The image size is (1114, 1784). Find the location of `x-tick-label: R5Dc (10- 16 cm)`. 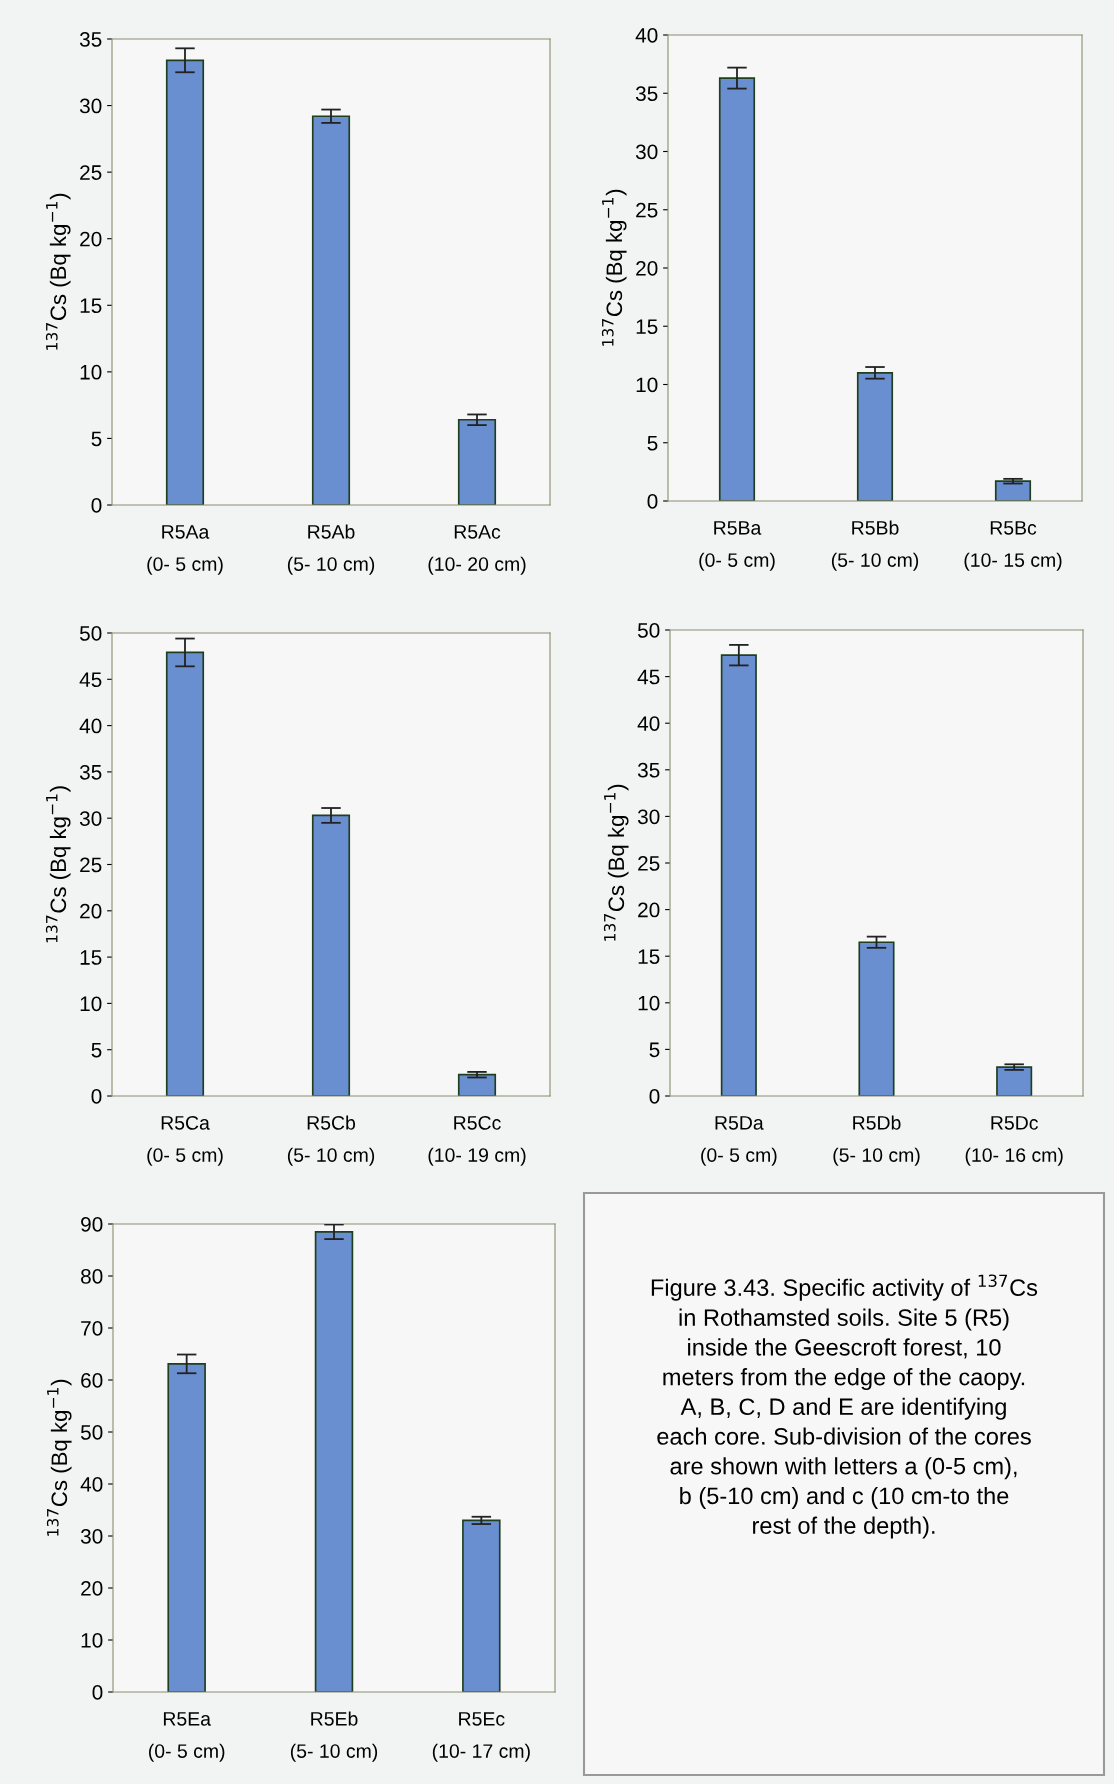

x-tick-label: R5Dc (10- 16 cm) is located at coordinates (1014, 1141).